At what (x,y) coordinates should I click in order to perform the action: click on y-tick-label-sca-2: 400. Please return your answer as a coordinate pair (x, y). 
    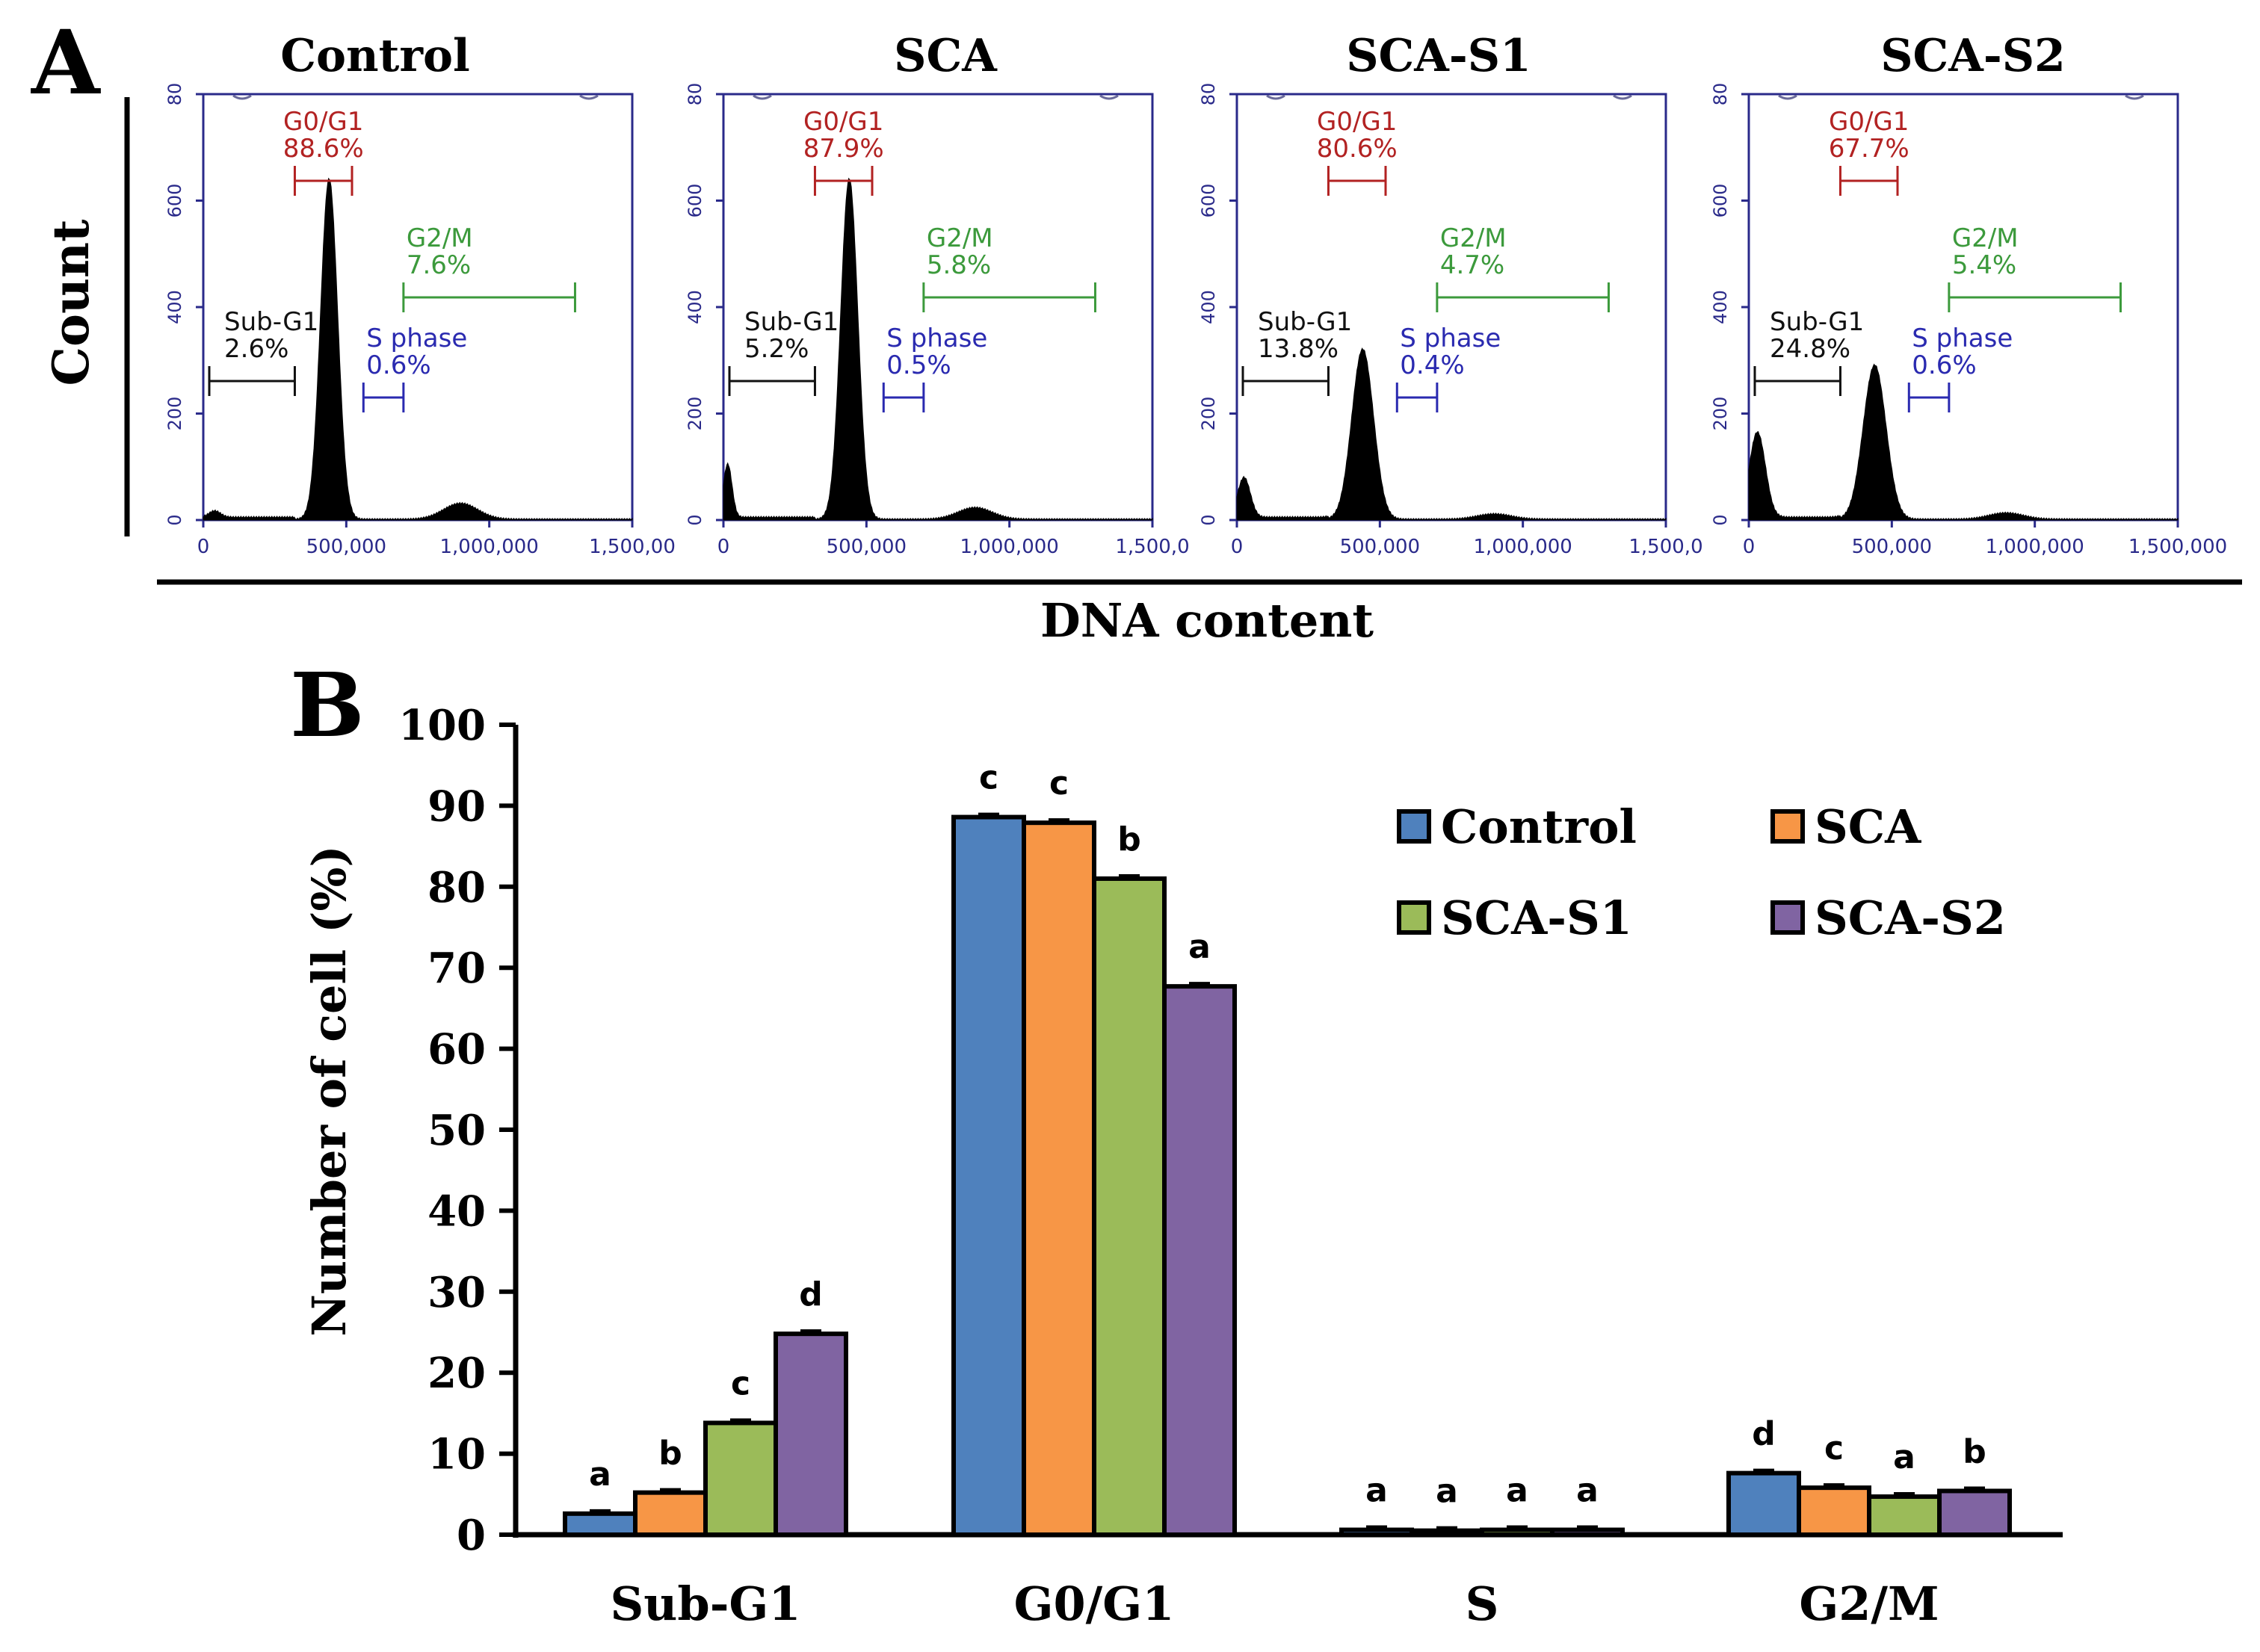
    Looking at the image, I should click on (695, 307).